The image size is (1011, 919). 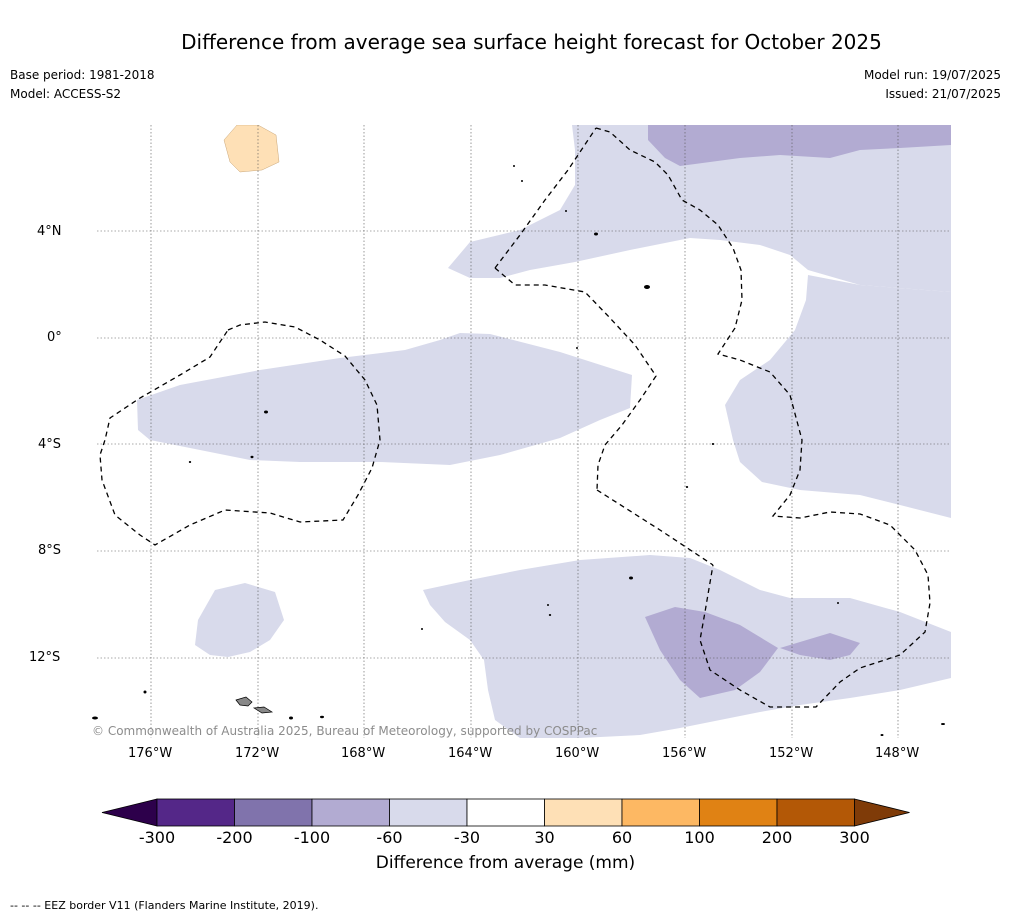 I want to click on colorbar-tick-label: -300, so click(x=157, y=837).